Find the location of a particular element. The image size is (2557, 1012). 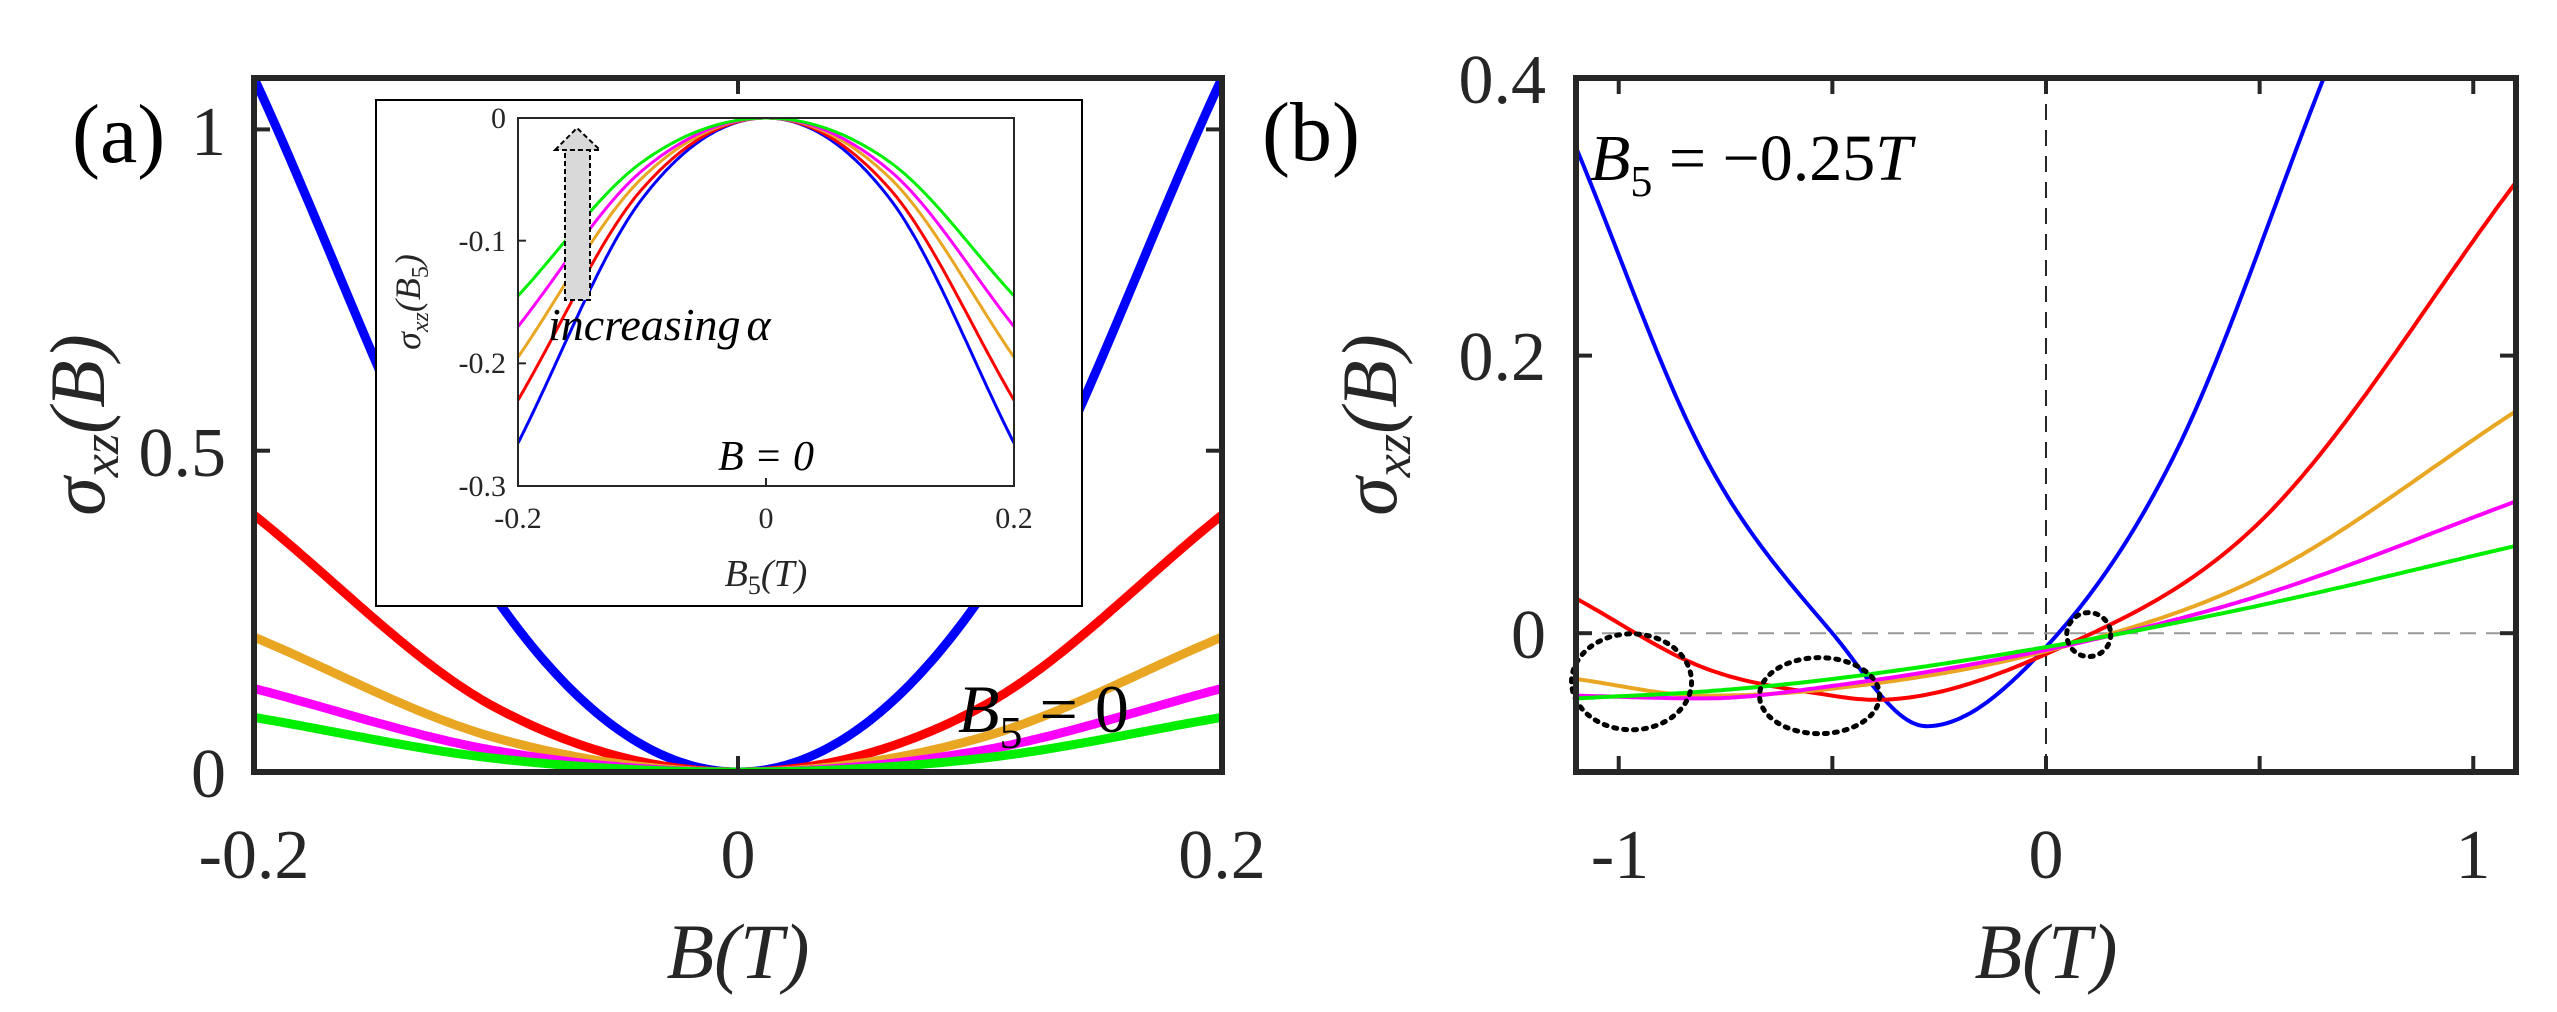

inset-x-axis-label: B5(T) is located at coordinates (766, 576).